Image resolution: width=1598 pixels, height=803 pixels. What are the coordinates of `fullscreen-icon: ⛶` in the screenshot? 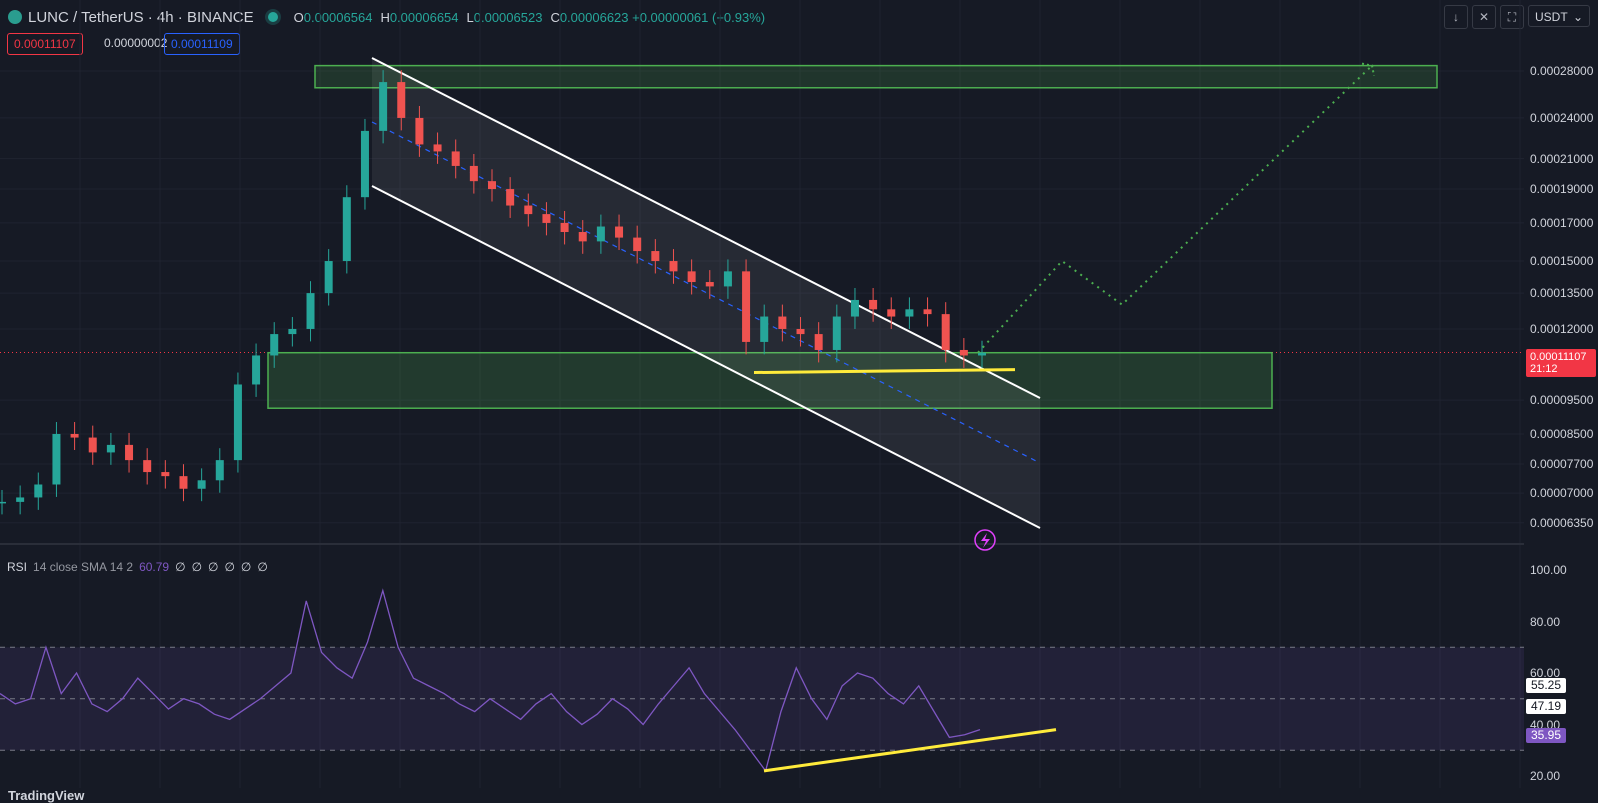 It's located at (1512, 17).